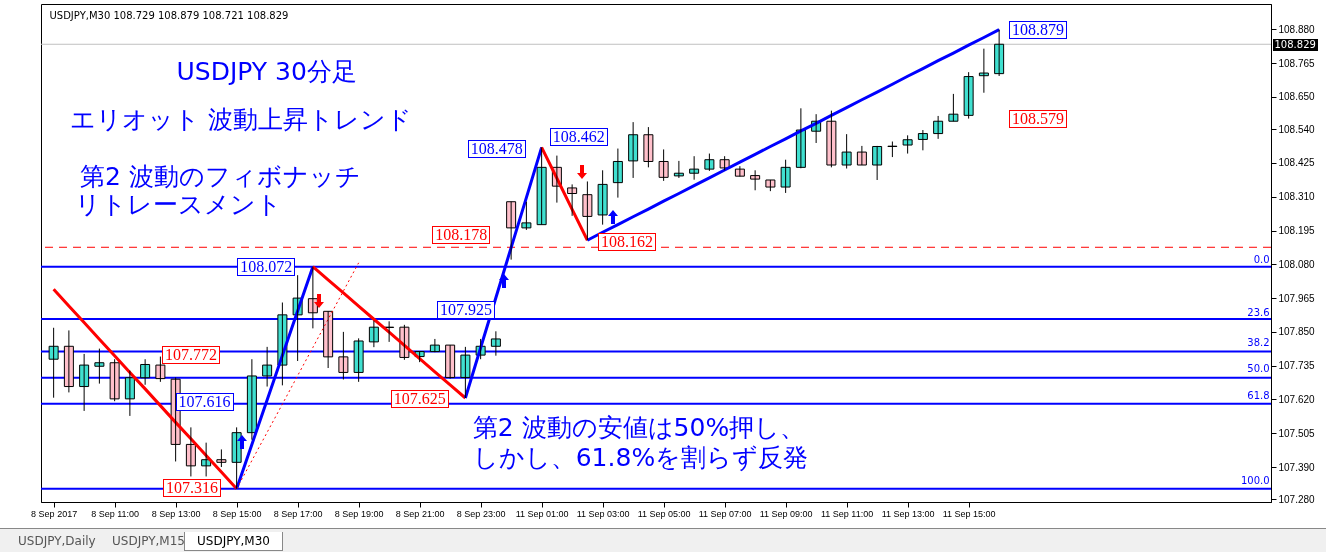  I want to click on ref-line-label: 108.829, so click(1295, 44).